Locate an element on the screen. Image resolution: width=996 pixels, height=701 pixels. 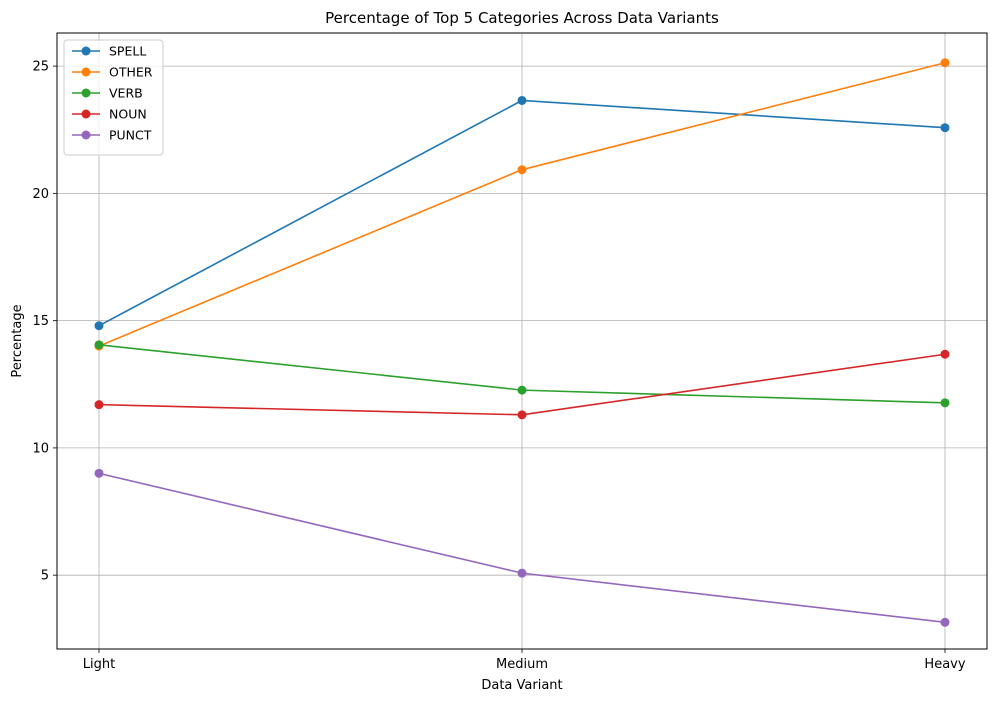
x-axis-label: Data Variant is located at coordinates (521, 685).